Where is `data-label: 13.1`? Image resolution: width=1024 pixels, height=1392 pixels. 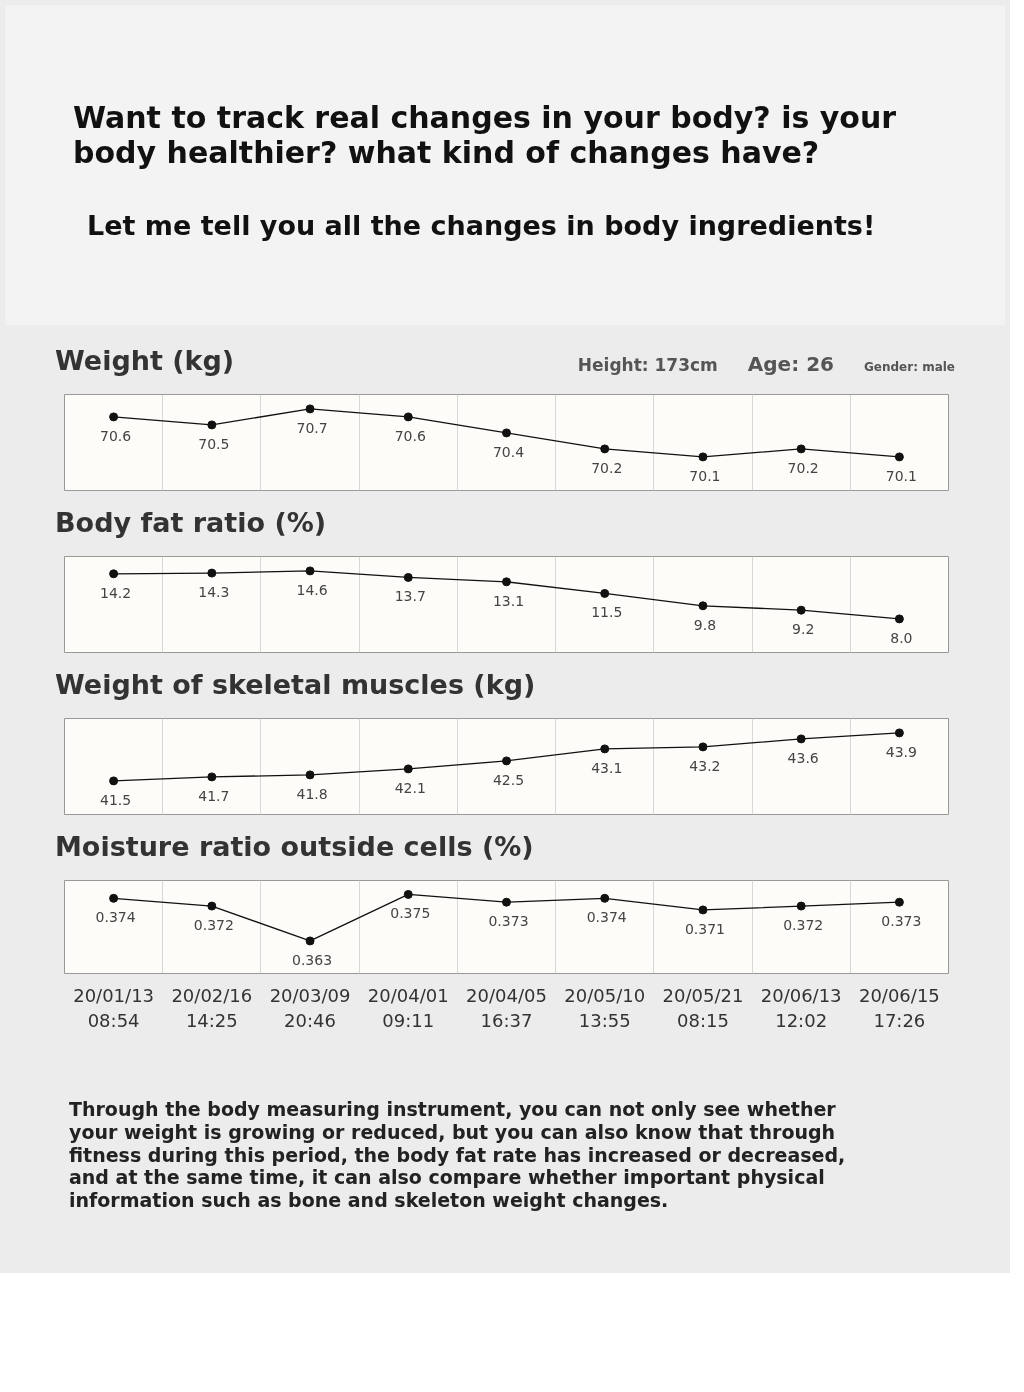 data-label: 13.1 is located at coordinates (508, 600).